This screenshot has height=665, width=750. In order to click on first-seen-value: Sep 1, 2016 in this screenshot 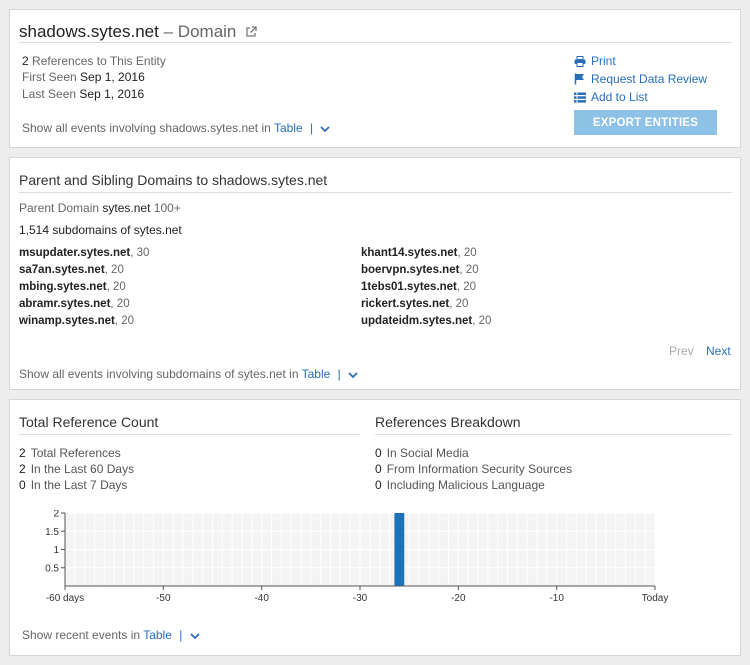, I will do `click(112, 77)`.